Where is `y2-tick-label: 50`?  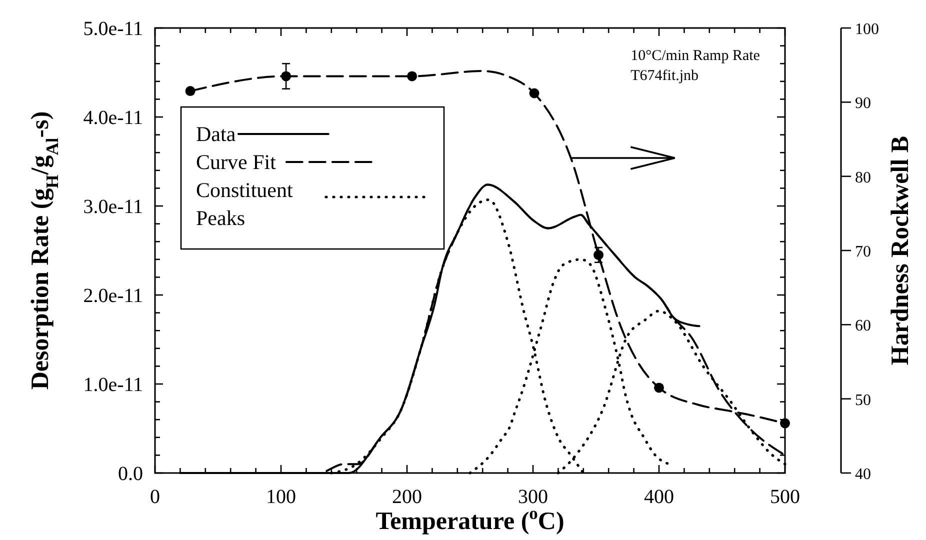 y2-tick-label: 50 is located at coordinates (863, 400).